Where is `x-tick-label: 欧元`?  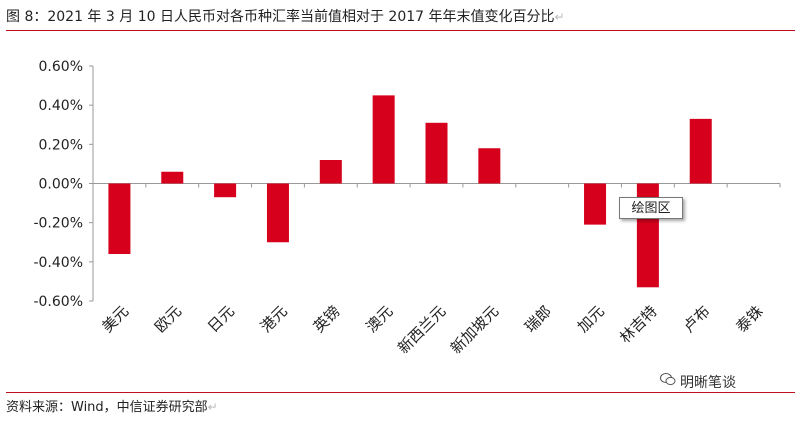 x-tick-label: 欧元 is located at coordinates (168, 319).